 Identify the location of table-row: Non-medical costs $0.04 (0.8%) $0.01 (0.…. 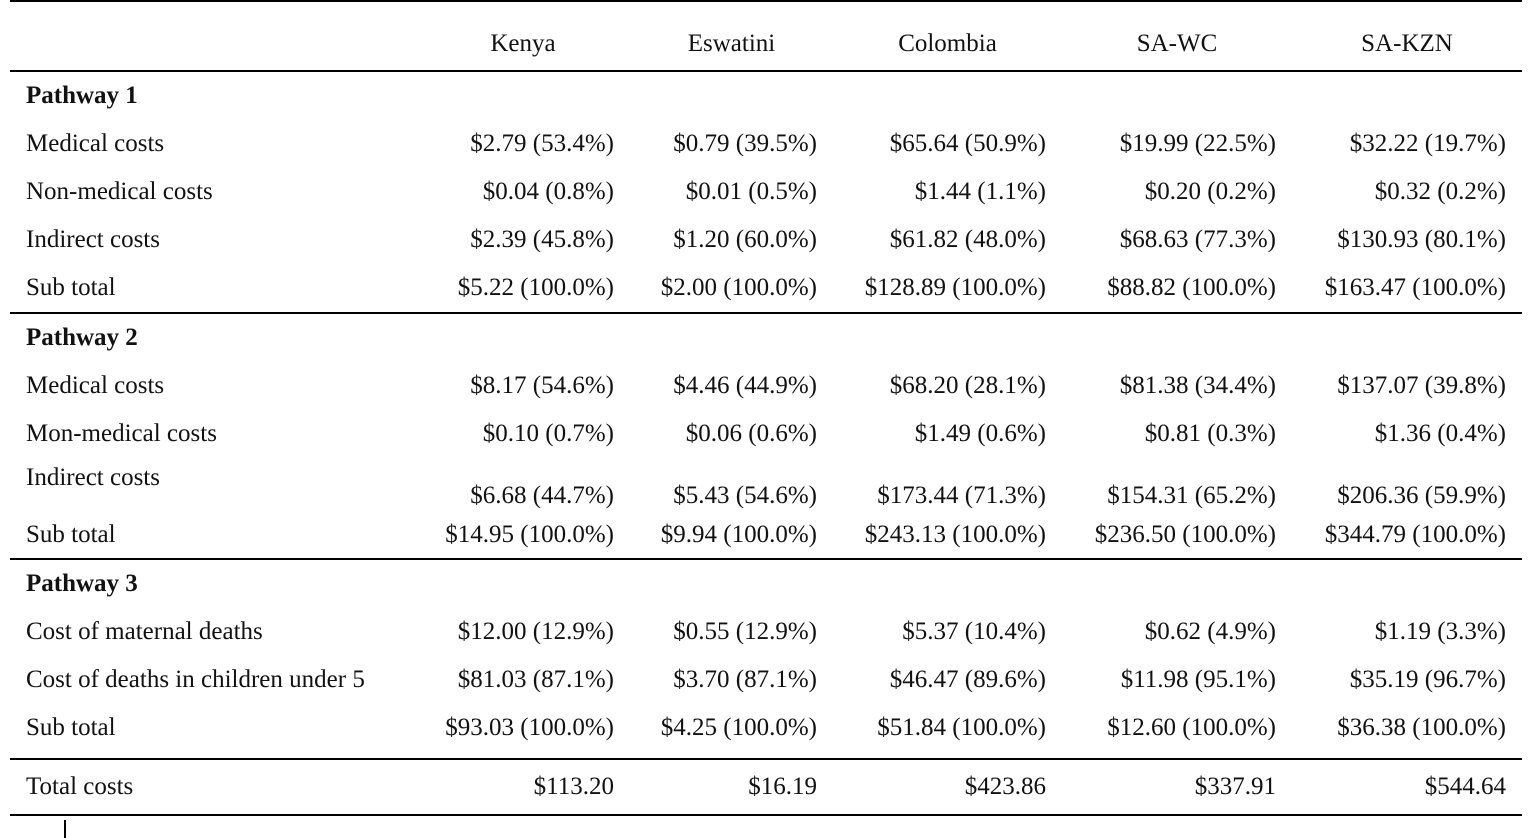
(766, 192).